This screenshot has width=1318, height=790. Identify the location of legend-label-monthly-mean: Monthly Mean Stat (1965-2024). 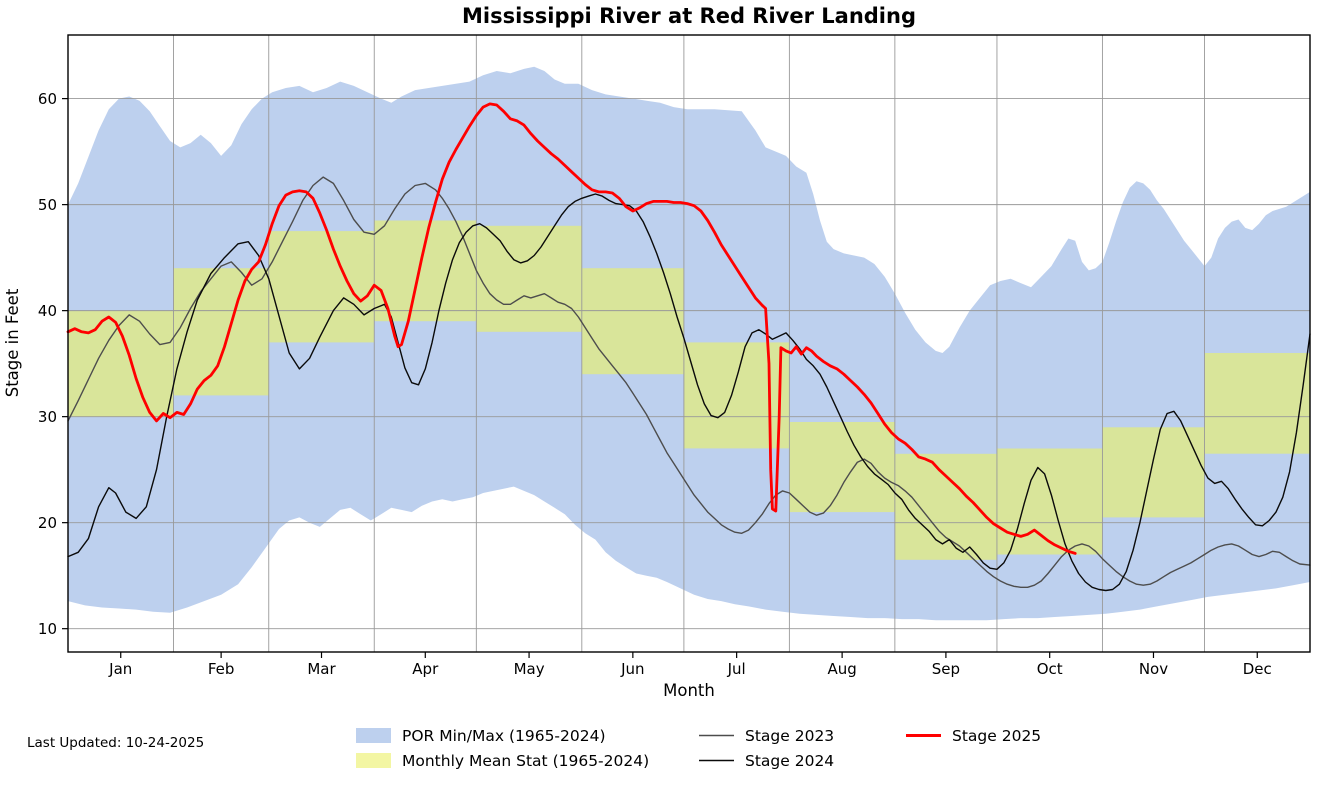
(525, 761).